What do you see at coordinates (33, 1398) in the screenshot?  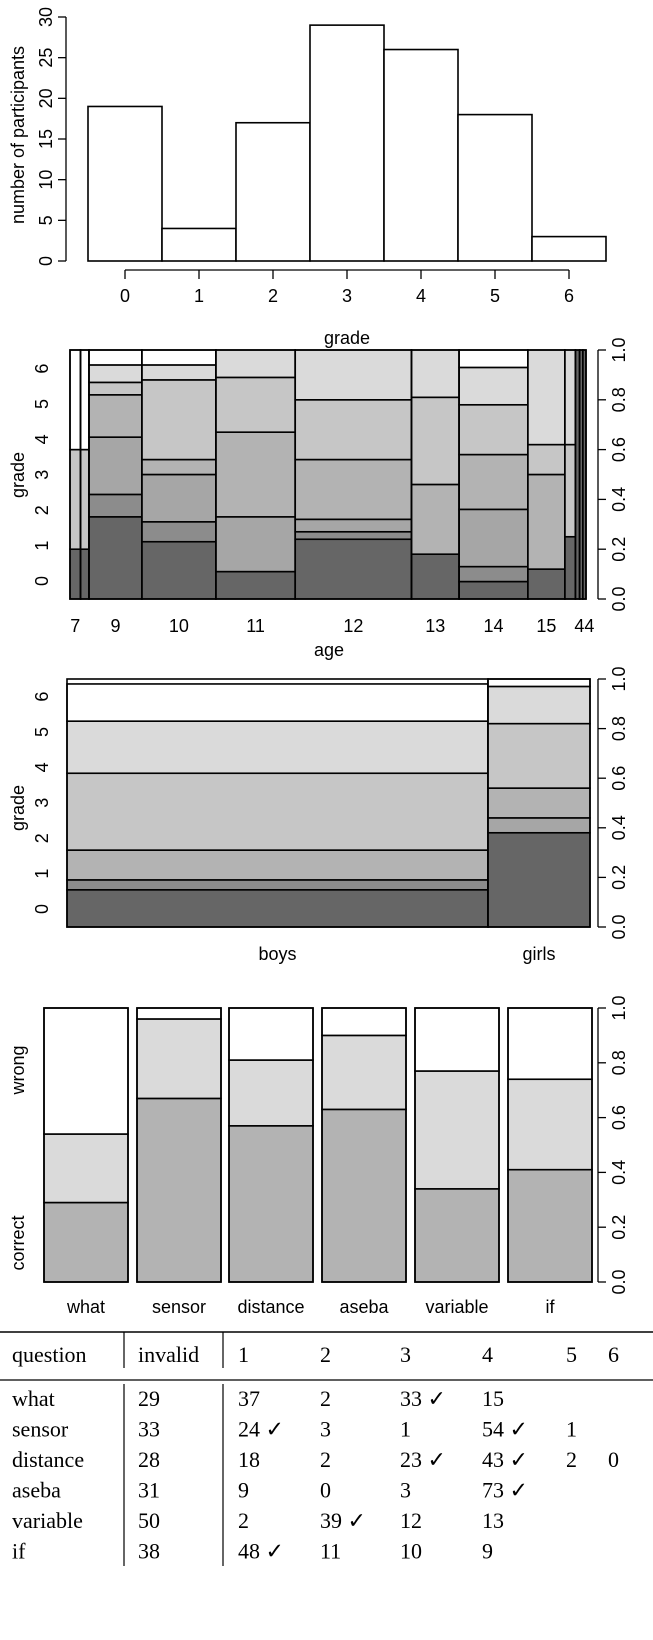 I see `table-cell: what` at bounding box center [33, 1398].